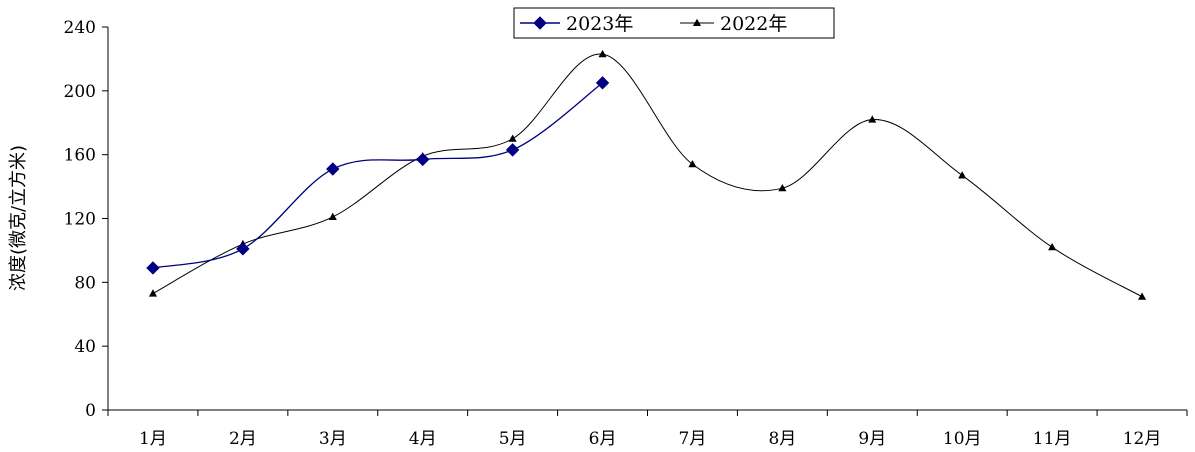 This screenshot has height=452, width=1195. Describe the element at coordinates (153, 439) in the screenshot. I see `x-tick-label: 1月` at that location.